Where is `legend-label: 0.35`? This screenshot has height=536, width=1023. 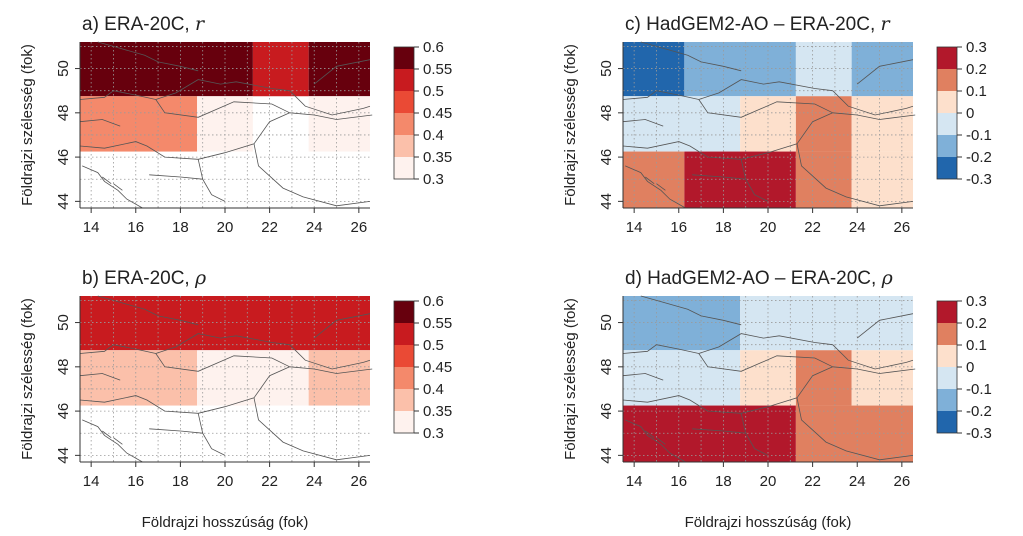
legend-label: 0.35 is located at coordinates (437, 411).